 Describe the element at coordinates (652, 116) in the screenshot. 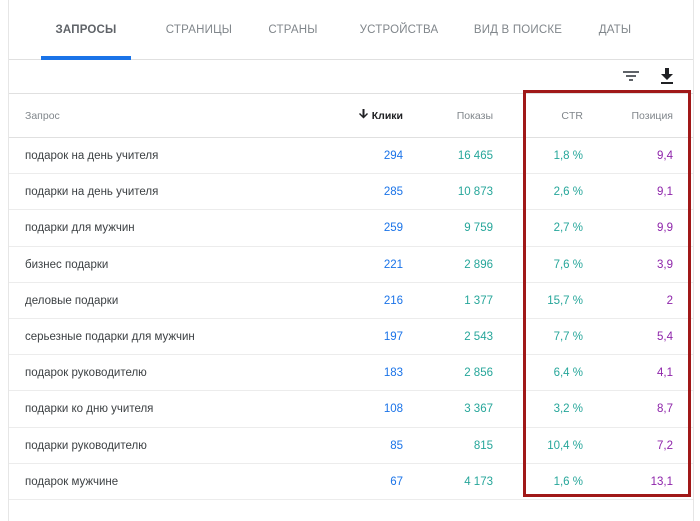

I see `header-position: Позиция` at that location.